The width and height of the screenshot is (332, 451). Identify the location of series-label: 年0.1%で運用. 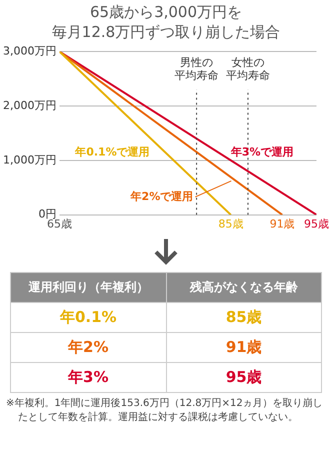
(112, 152).